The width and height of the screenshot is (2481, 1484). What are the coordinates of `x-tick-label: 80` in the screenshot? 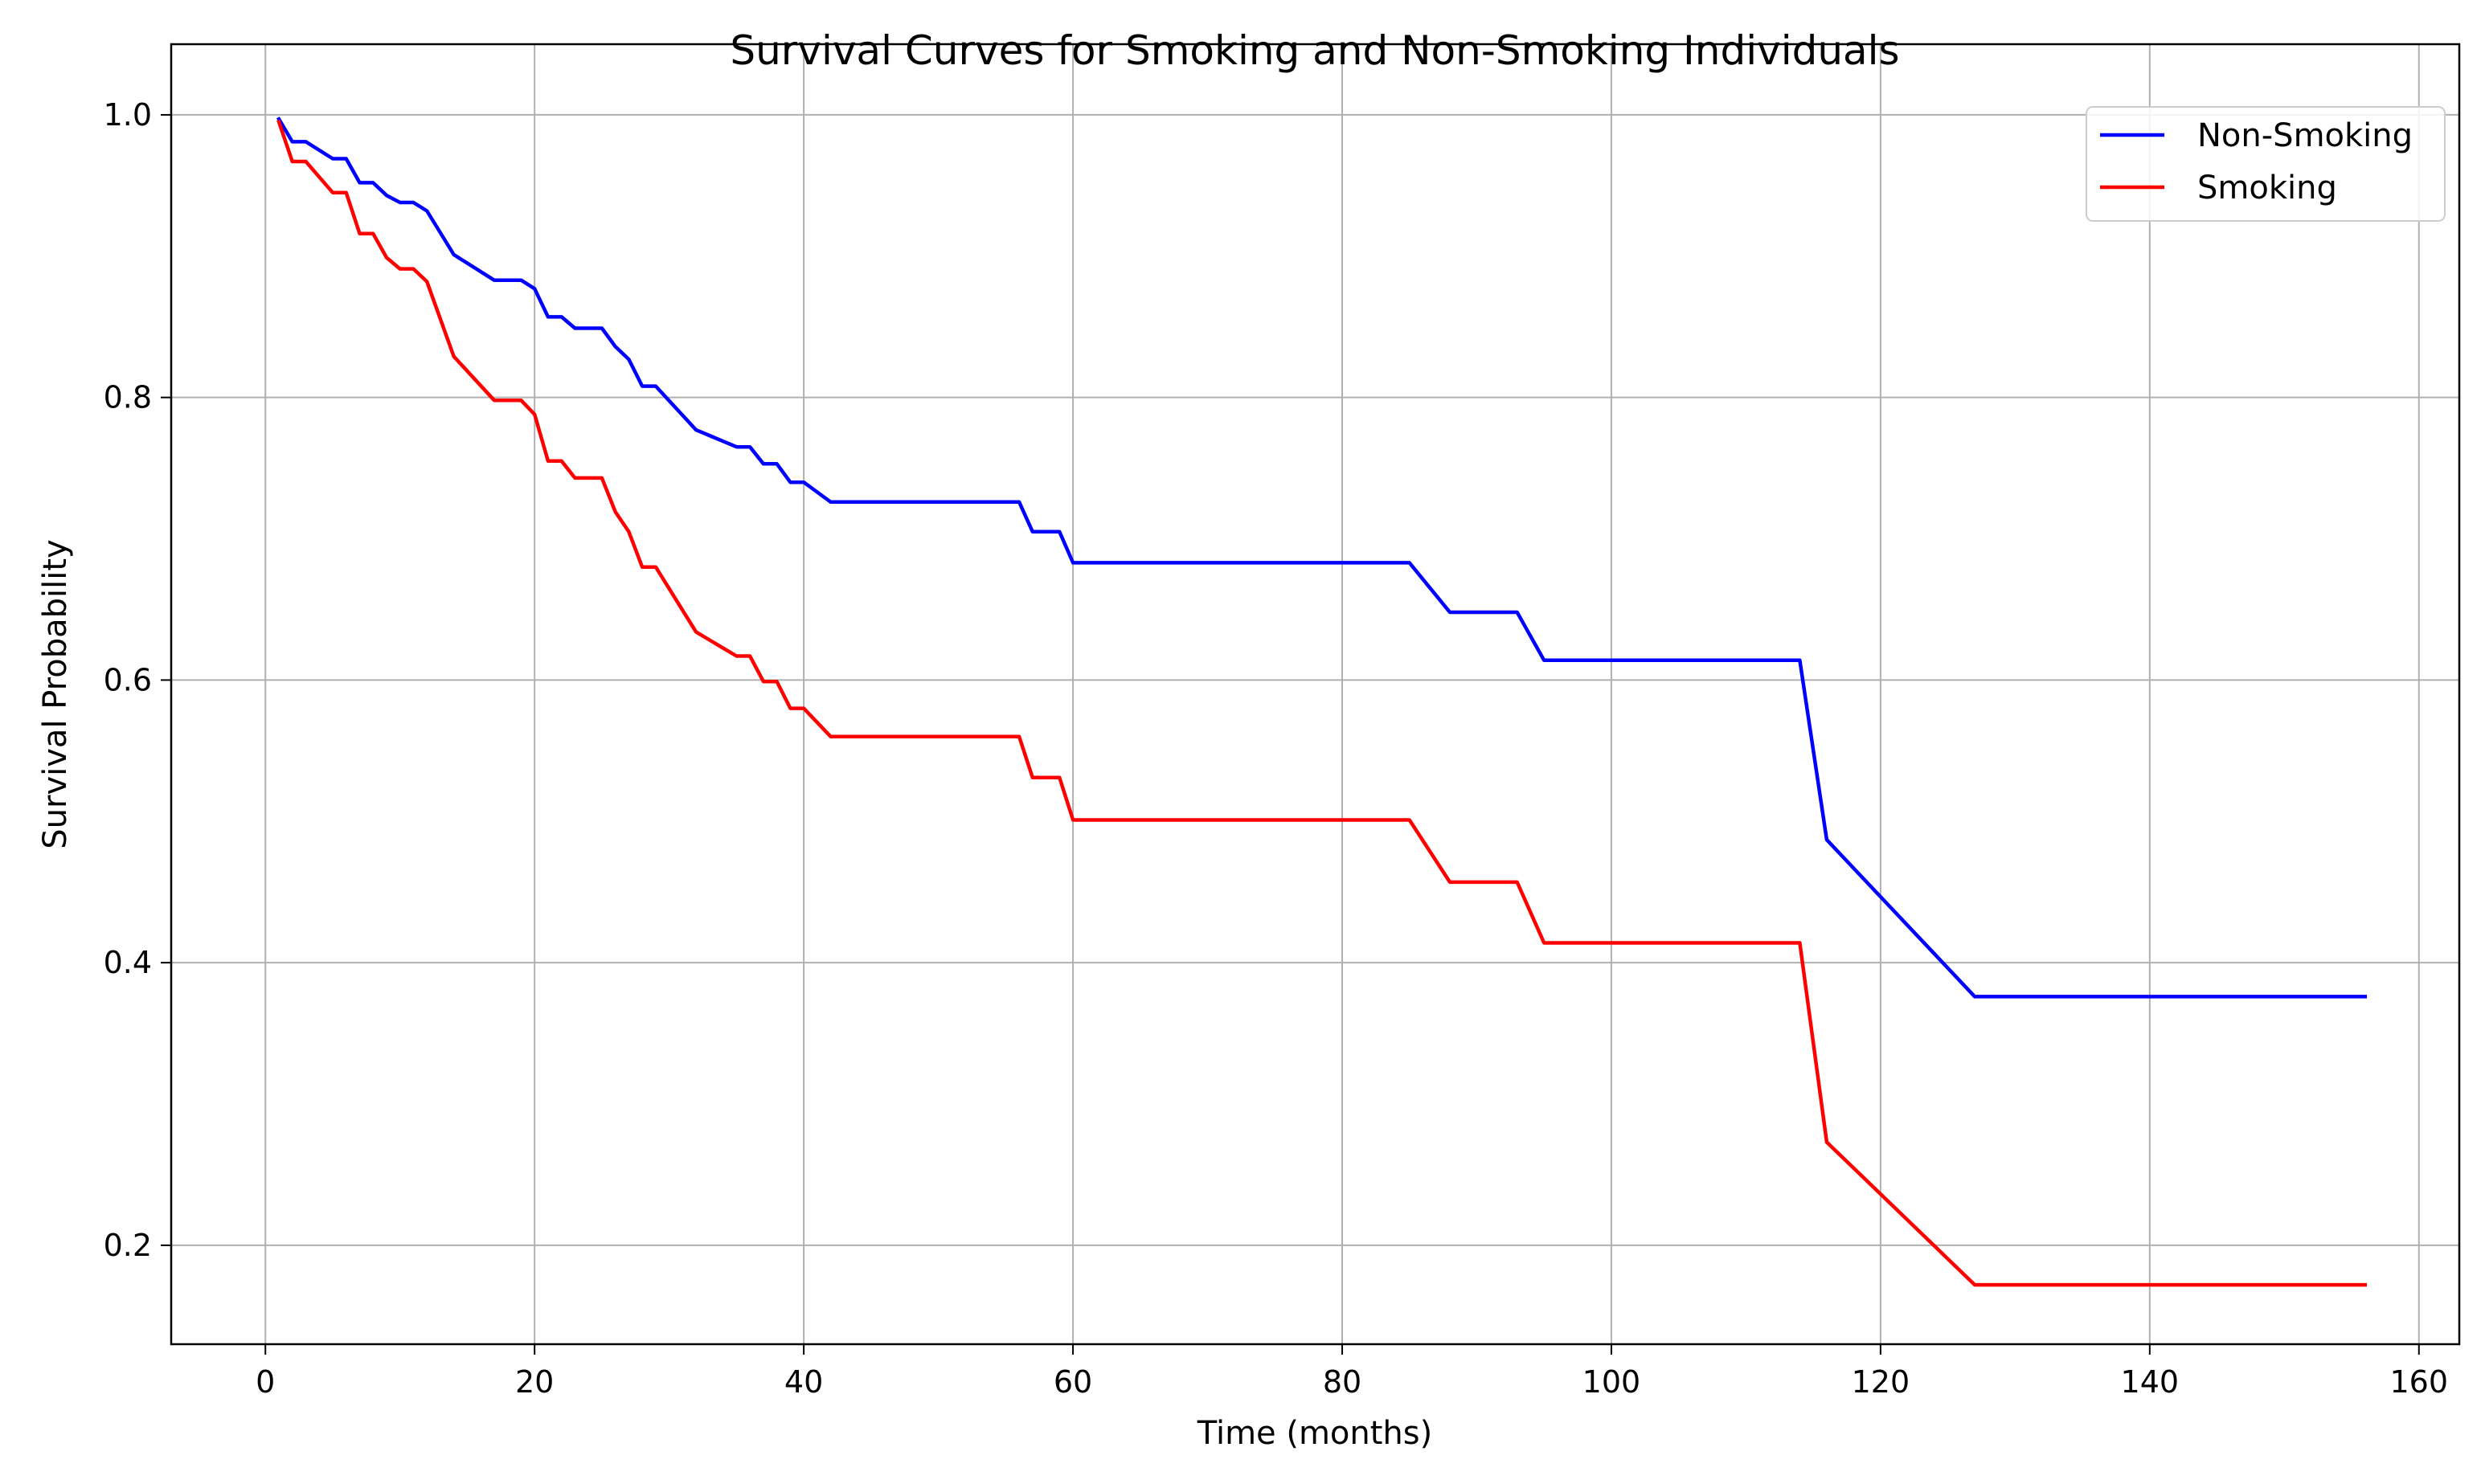 It's located at (1342, 1382).